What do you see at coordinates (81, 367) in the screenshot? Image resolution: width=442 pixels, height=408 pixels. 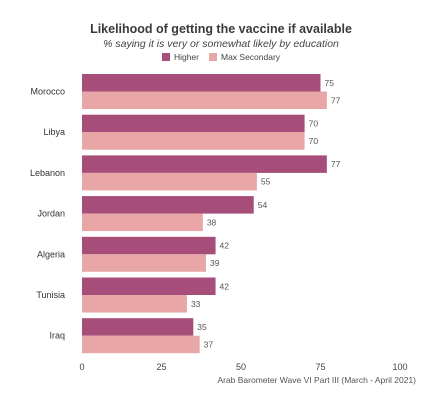 I see `x-tick-label-0: 0` at bounding box center [81, 367].